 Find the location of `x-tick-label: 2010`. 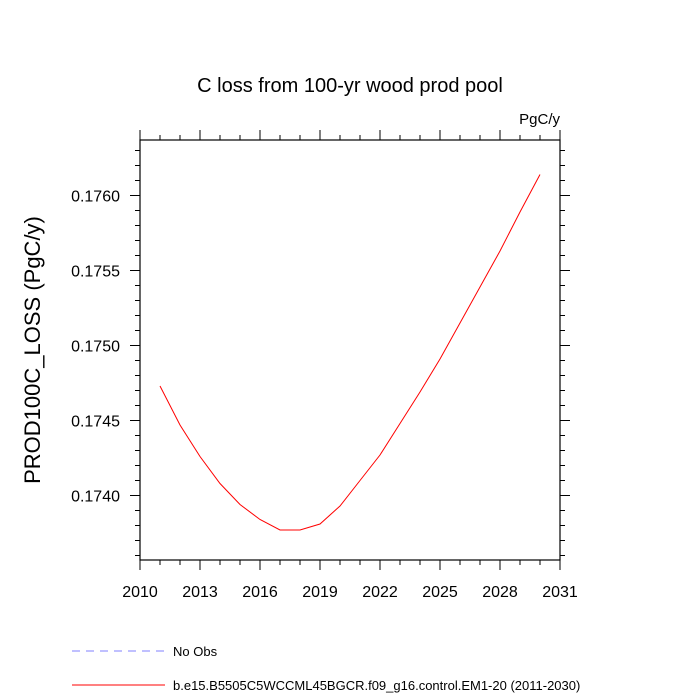

x-tick-label: 2010 is located at coordinates (140, 592).